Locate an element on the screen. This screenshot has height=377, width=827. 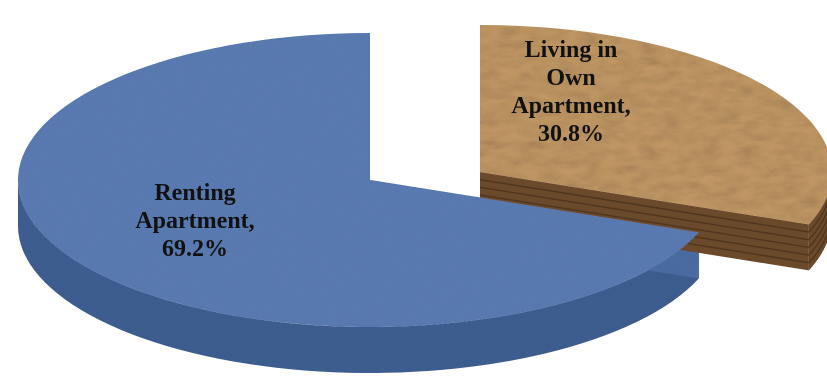
label-renting-apartment-line: Renting is located at coordinates (194, 193).